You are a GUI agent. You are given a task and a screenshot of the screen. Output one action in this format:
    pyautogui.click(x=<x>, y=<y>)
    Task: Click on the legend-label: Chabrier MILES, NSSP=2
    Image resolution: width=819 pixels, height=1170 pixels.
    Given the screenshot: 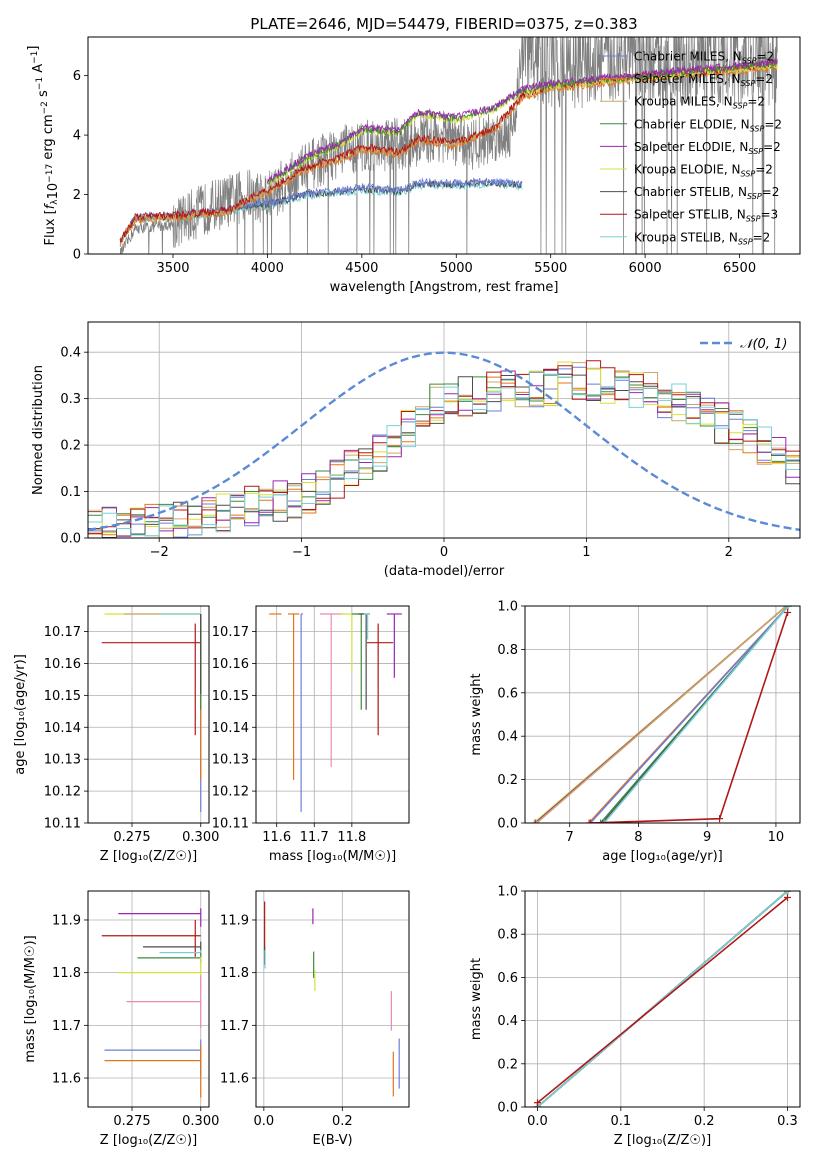 What is the action you would take?
    pyautogui.click(x=704, y=58)
    